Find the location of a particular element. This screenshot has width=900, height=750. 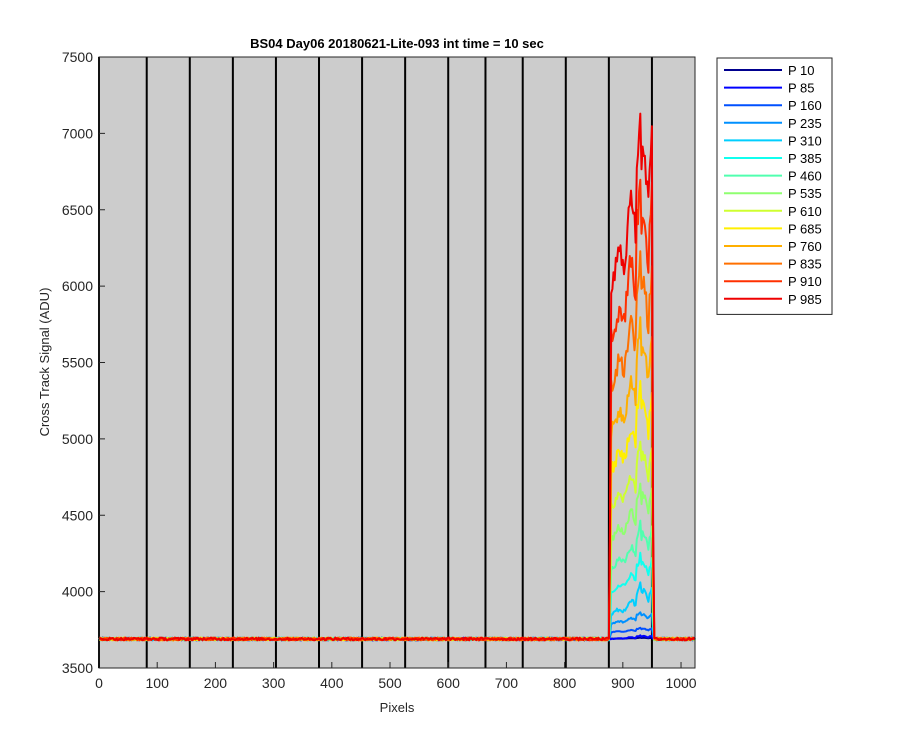

legend-label: P 610 is located at coordinates (805, 211).